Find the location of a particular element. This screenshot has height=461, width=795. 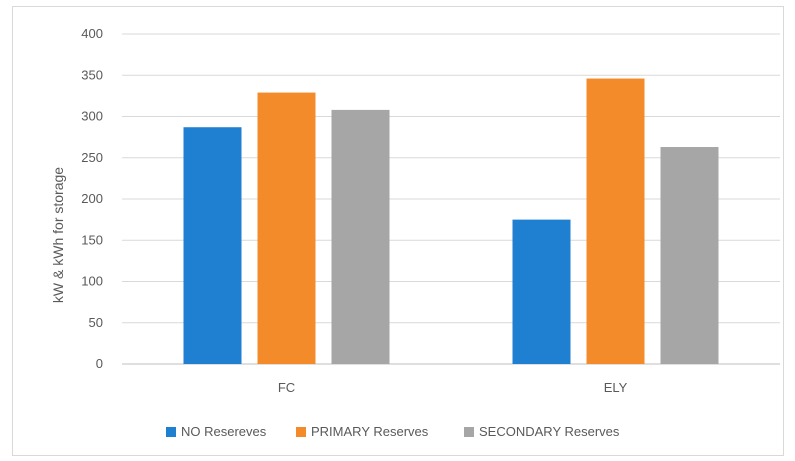

x-tick-label: FC is located at coordinates (286, 387).